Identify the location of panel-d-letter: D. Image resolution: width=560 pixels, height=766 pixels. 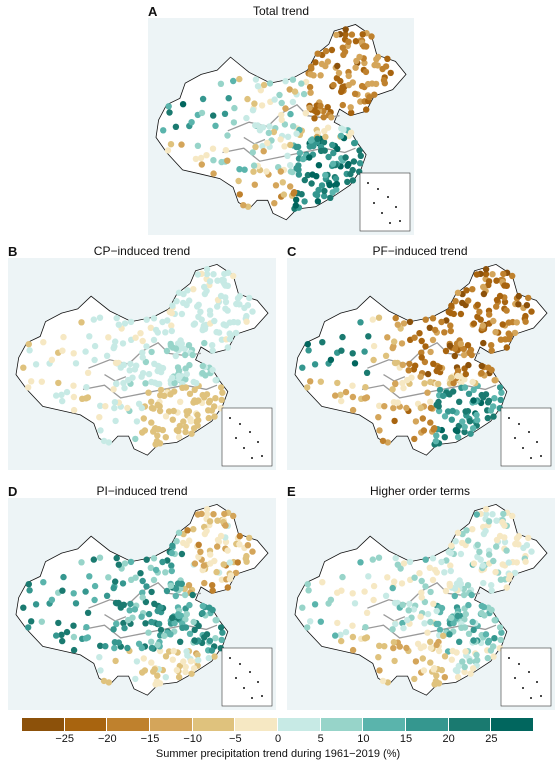
(13, 491).